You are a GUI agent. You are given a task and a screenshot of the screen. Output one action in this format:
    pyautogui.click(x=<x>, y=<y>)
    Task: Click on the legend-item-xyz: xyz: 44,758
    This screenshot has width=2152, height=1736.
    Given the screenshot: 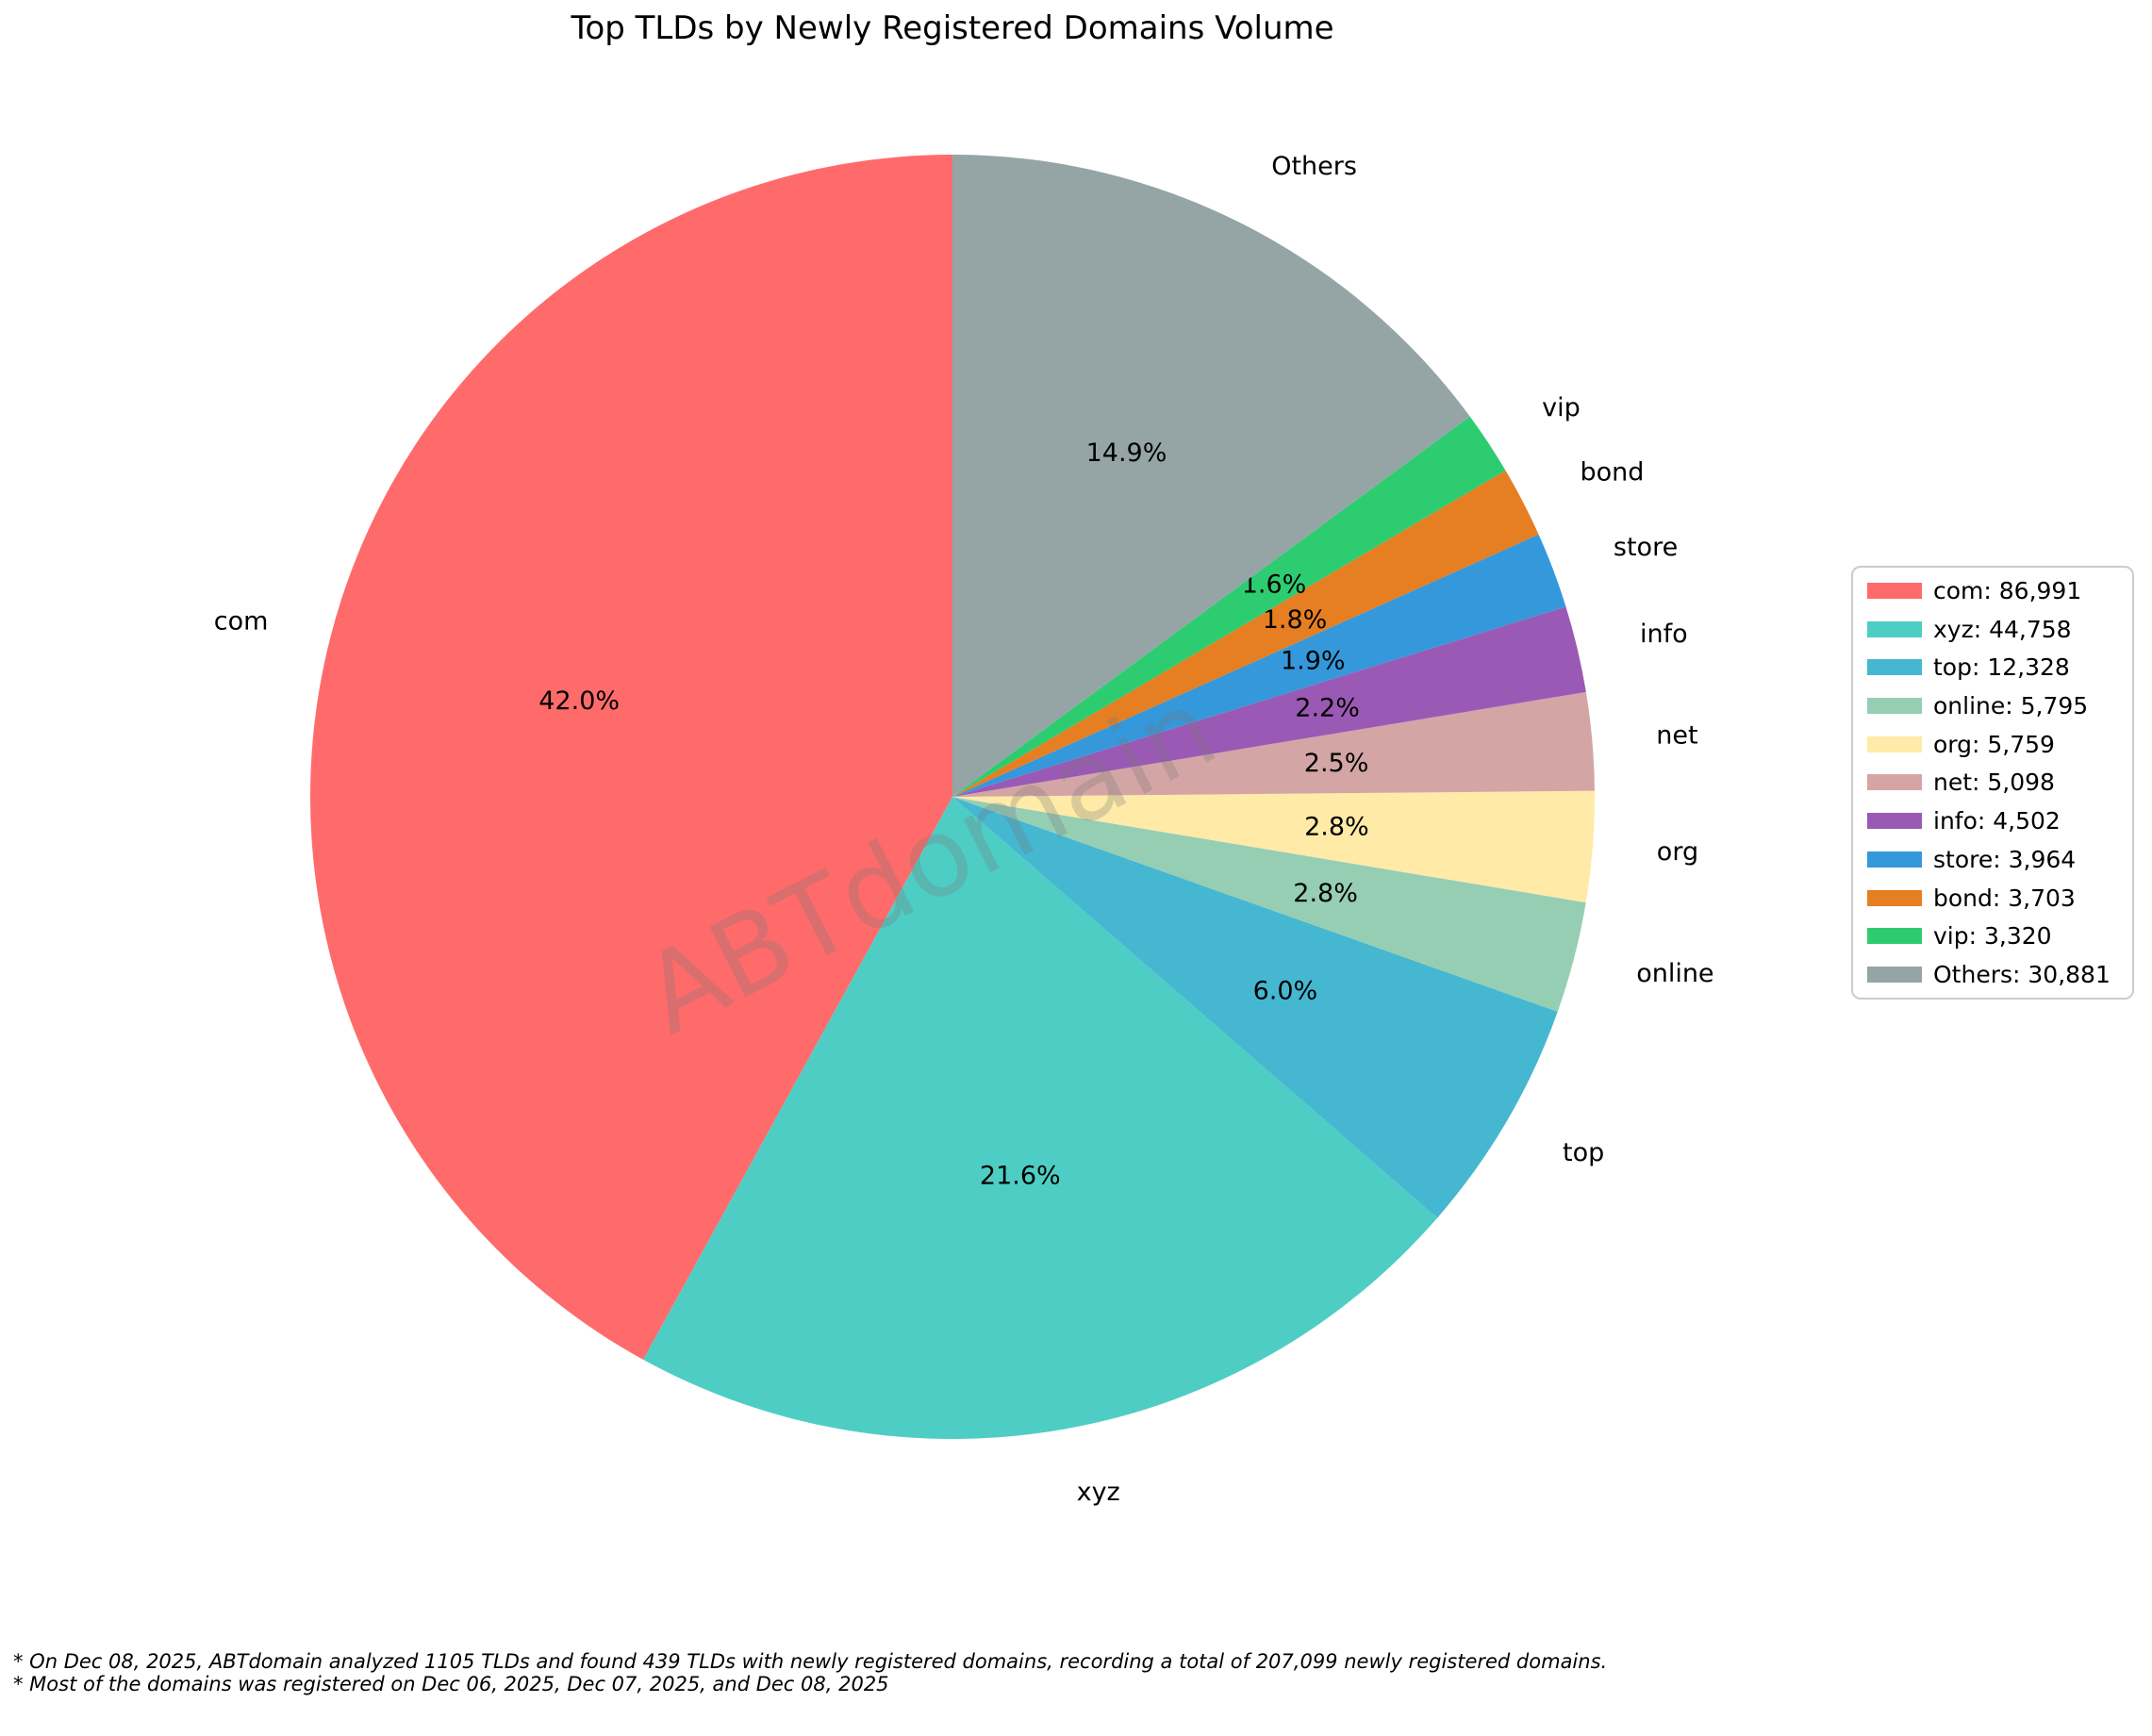 What is the action you would take?
    pyautogui.click(x=1992, y=629)
    